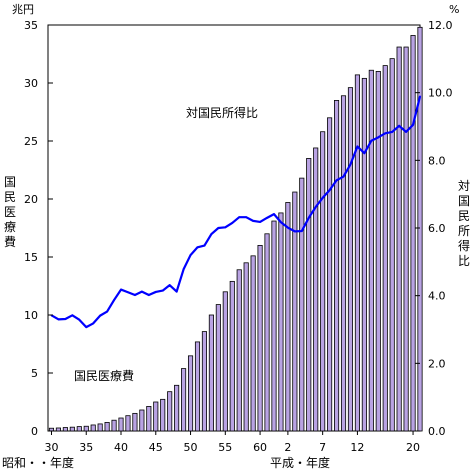 The image size is (476, 472). I want to click on left-title-char: 費, so click(10, 241).